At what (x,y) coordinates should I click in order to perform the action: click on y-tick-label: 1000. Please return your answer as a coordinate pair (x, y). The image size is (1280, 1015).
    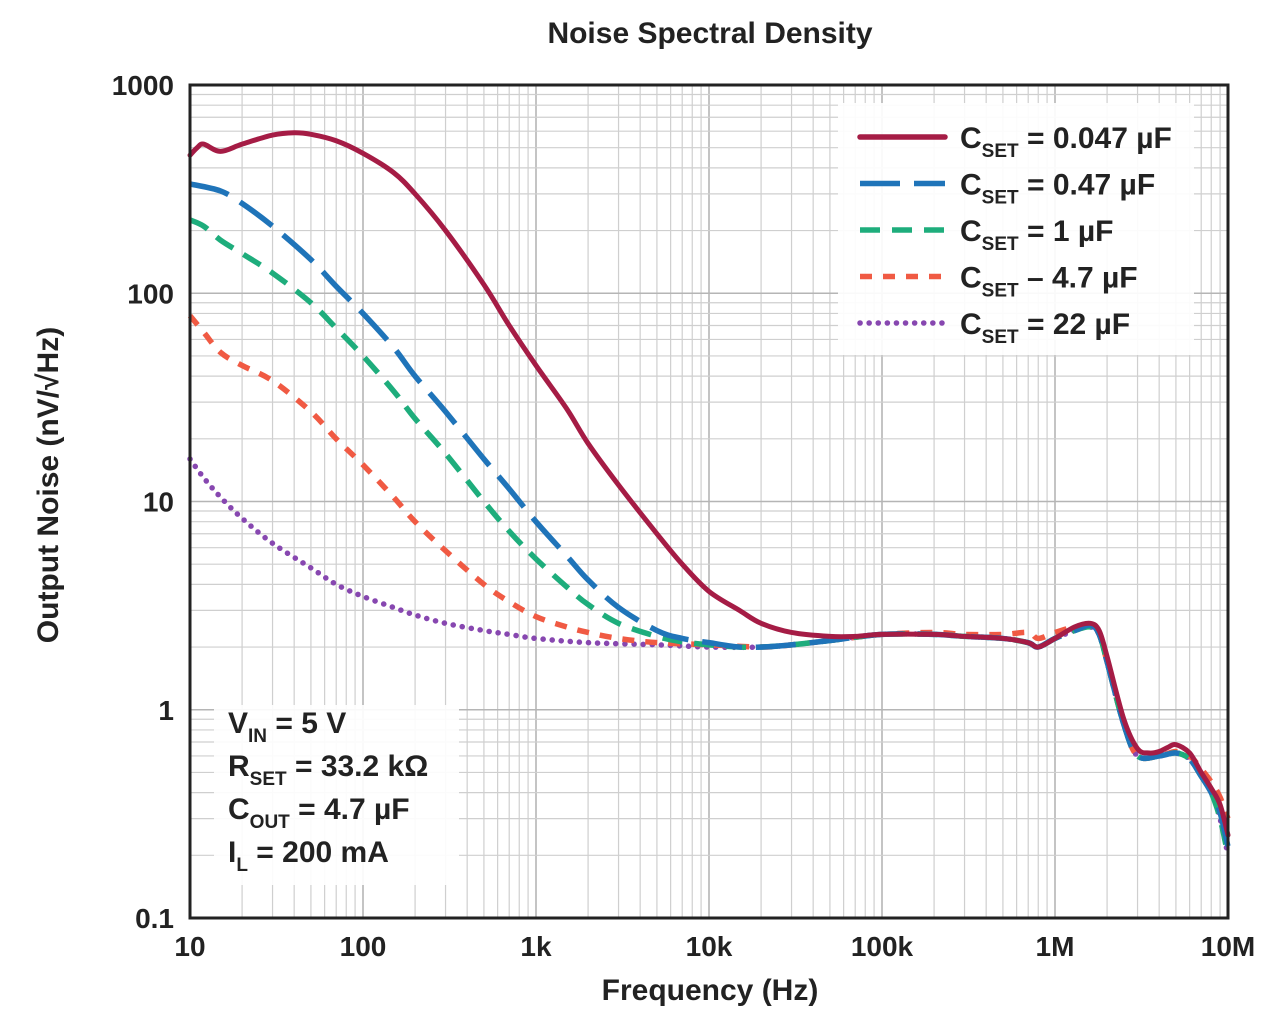
    Looking at the image, I should click on (143, 85).